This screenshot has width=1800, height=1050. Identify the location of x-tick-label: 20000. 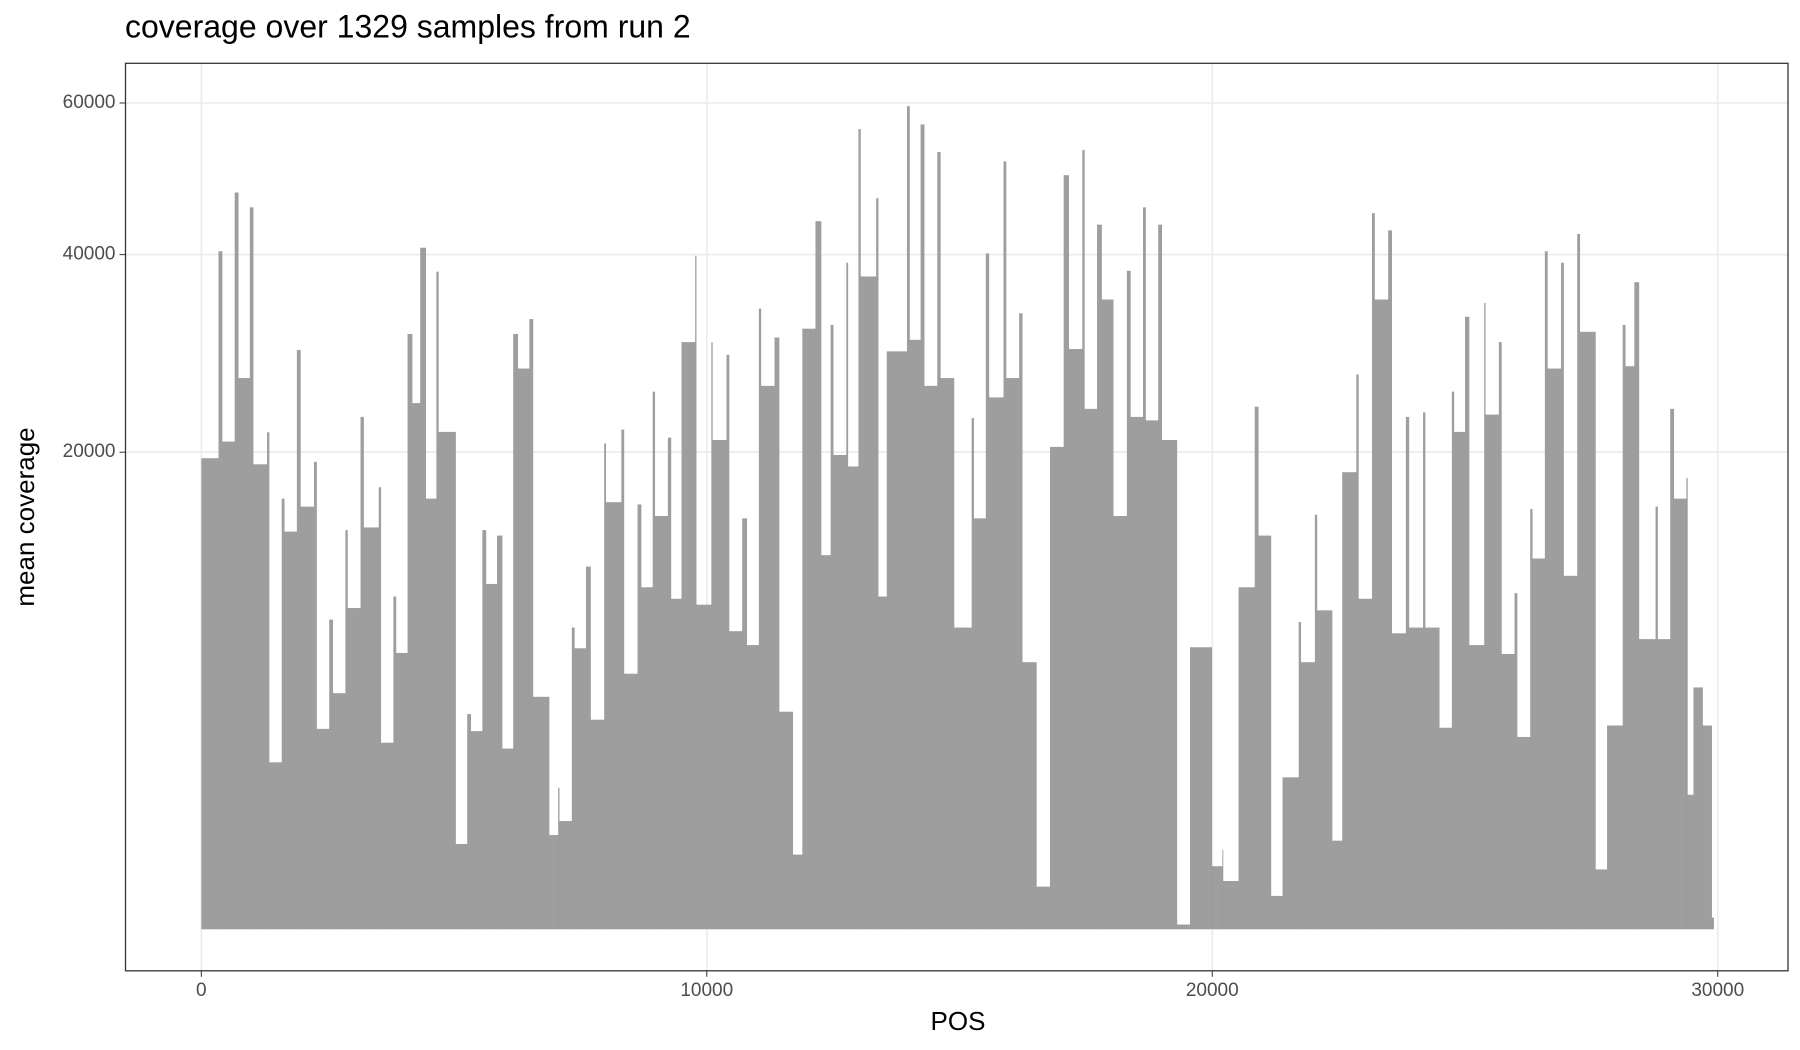
(1212, 990).